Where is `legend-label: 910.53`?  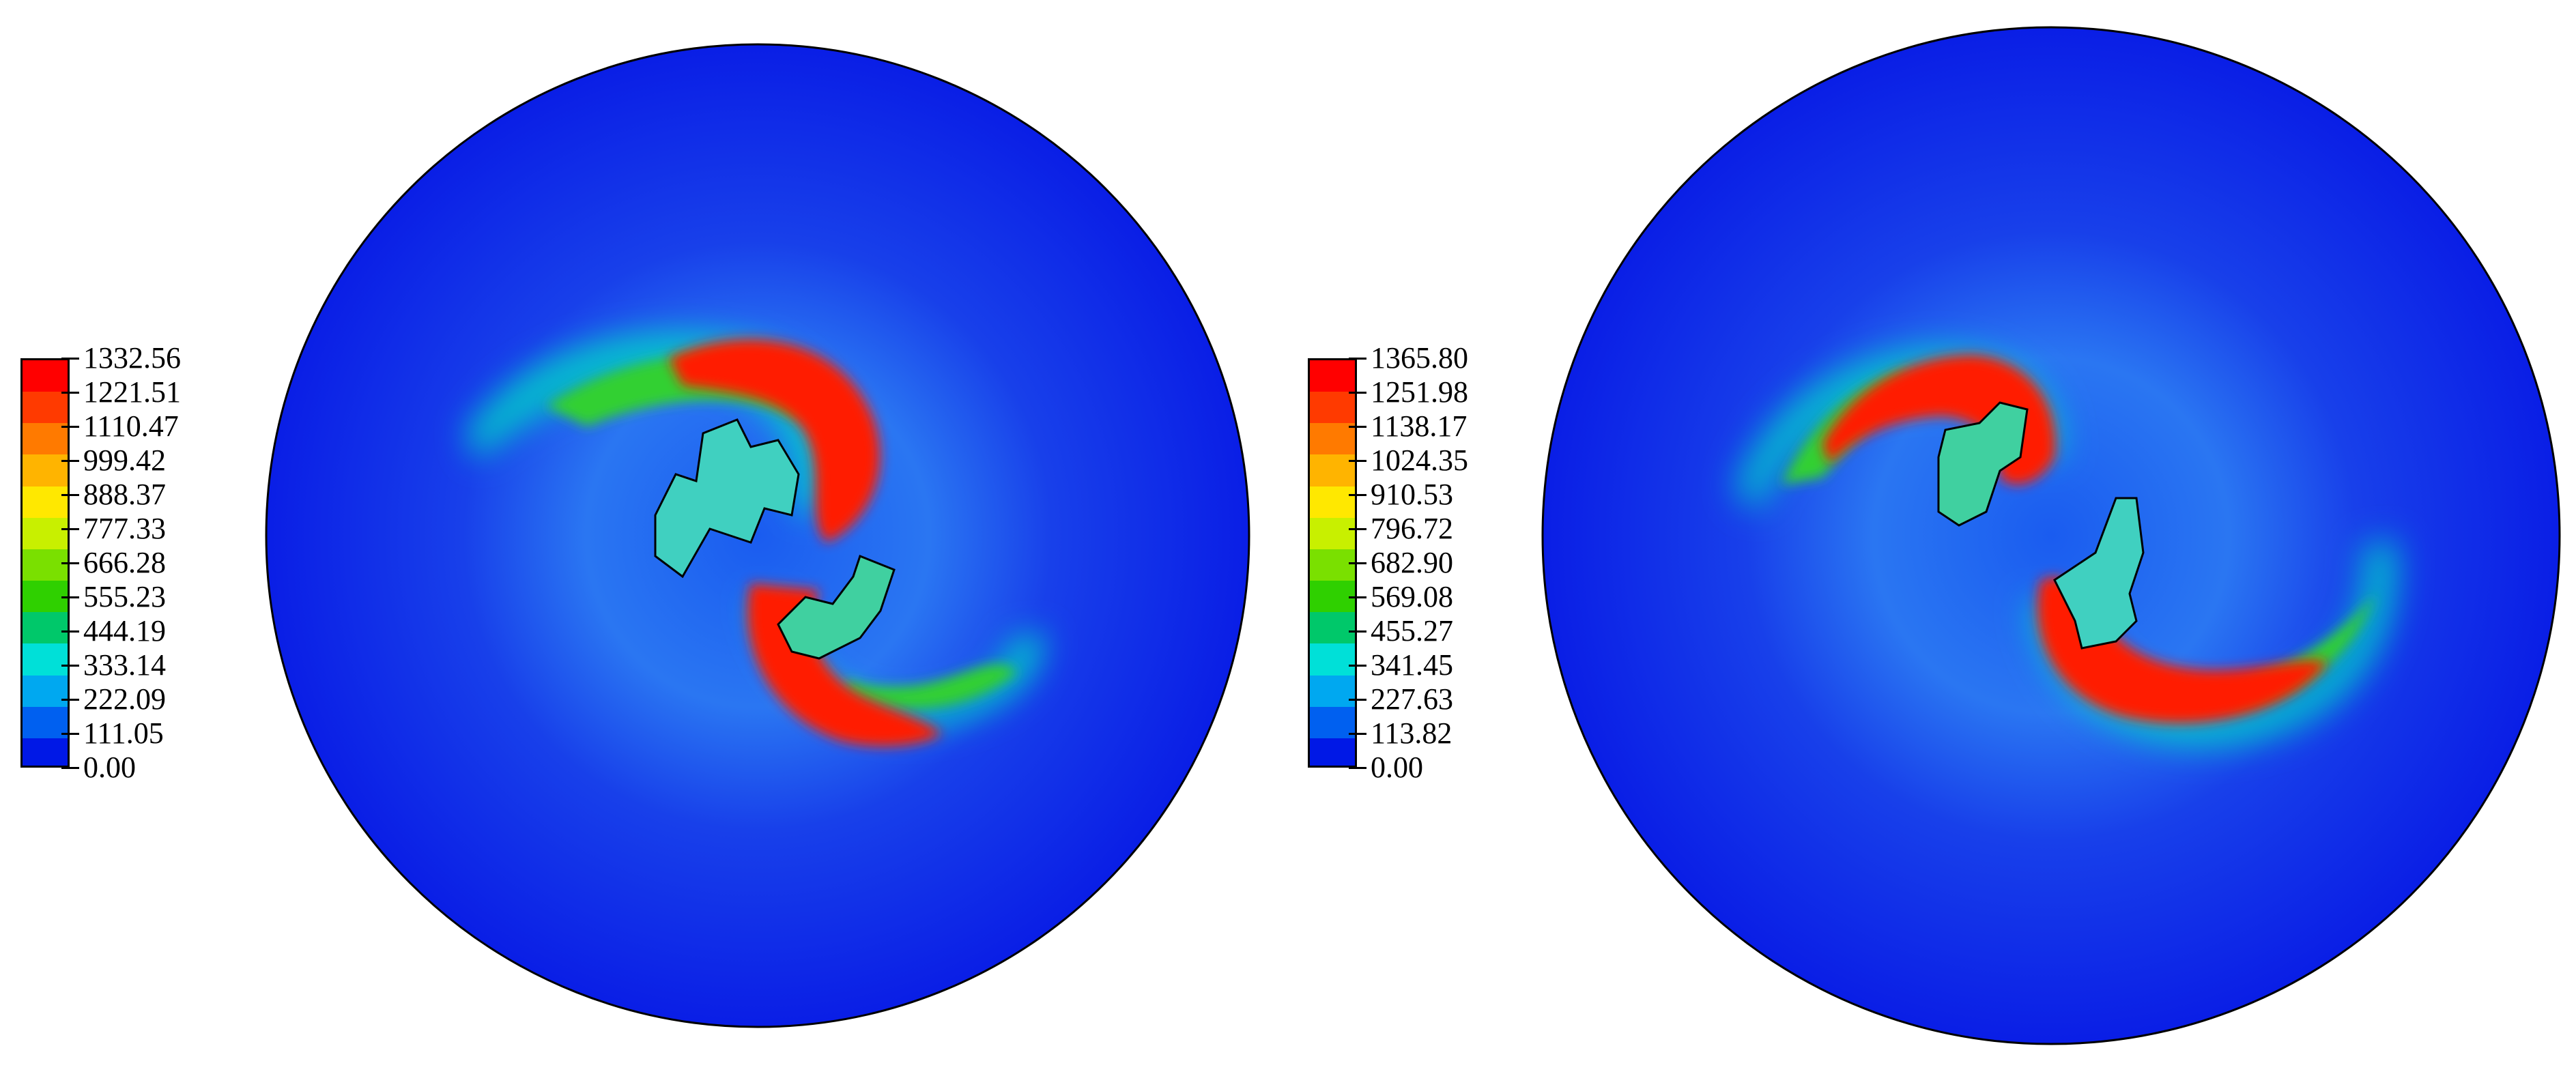 legend-label: 910.53 is located at coordinates (1412, 494).